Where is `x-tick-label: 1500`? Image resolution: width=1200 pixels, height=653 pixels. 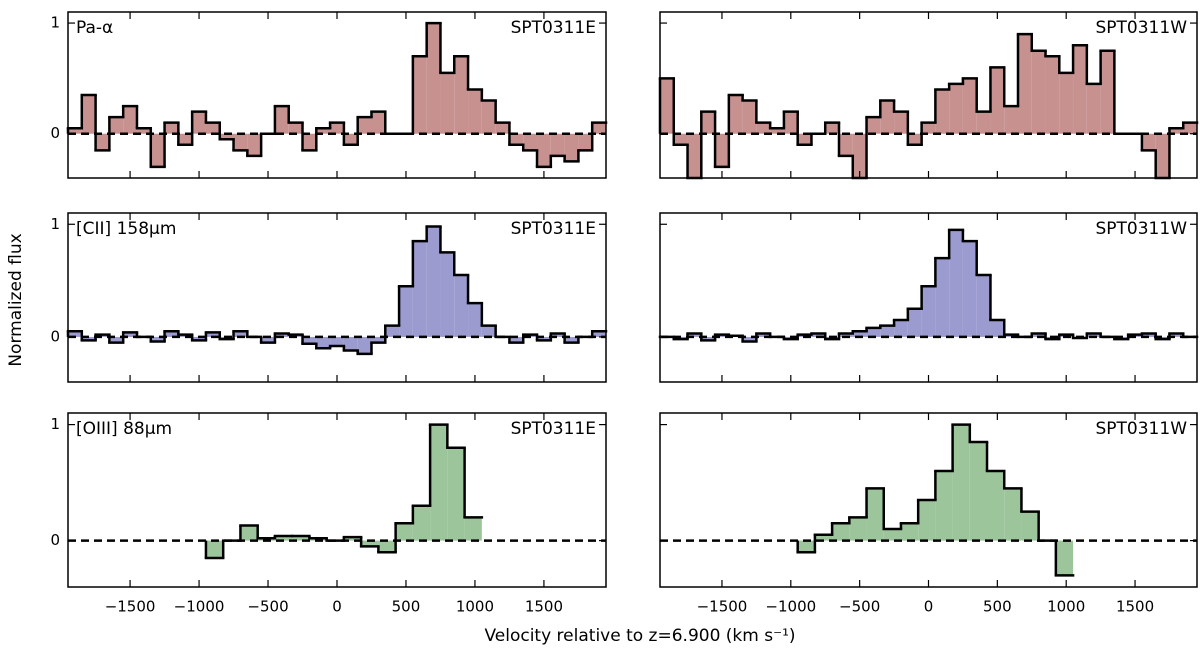 x-tick-label: 1500 is located at coordinates (544, 607).